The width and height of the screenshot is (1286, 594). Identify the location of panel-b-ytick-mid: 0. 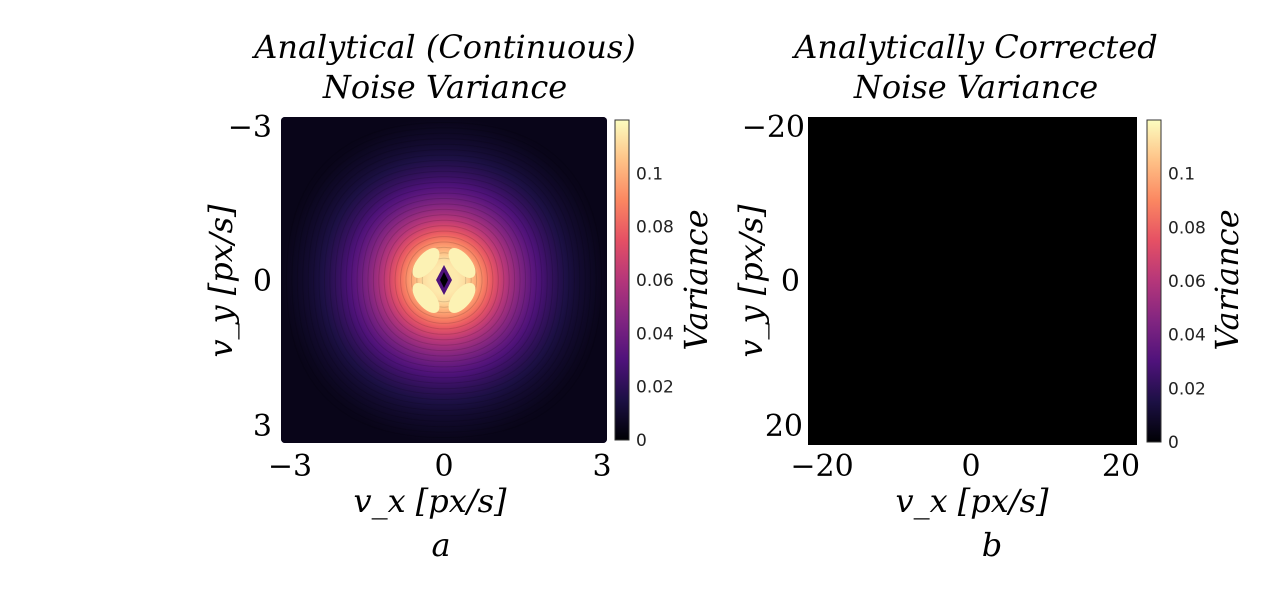
(790, 281).